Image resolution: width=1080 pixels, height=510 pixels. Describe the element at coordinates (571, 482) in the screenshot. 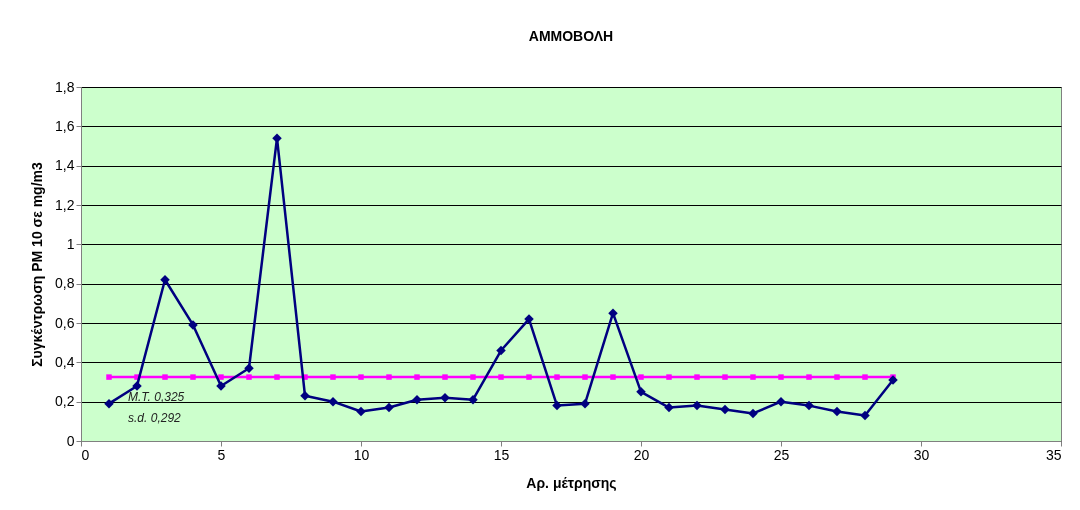

I see `x-axis-title: Αρ. μέτρησης` at that location.